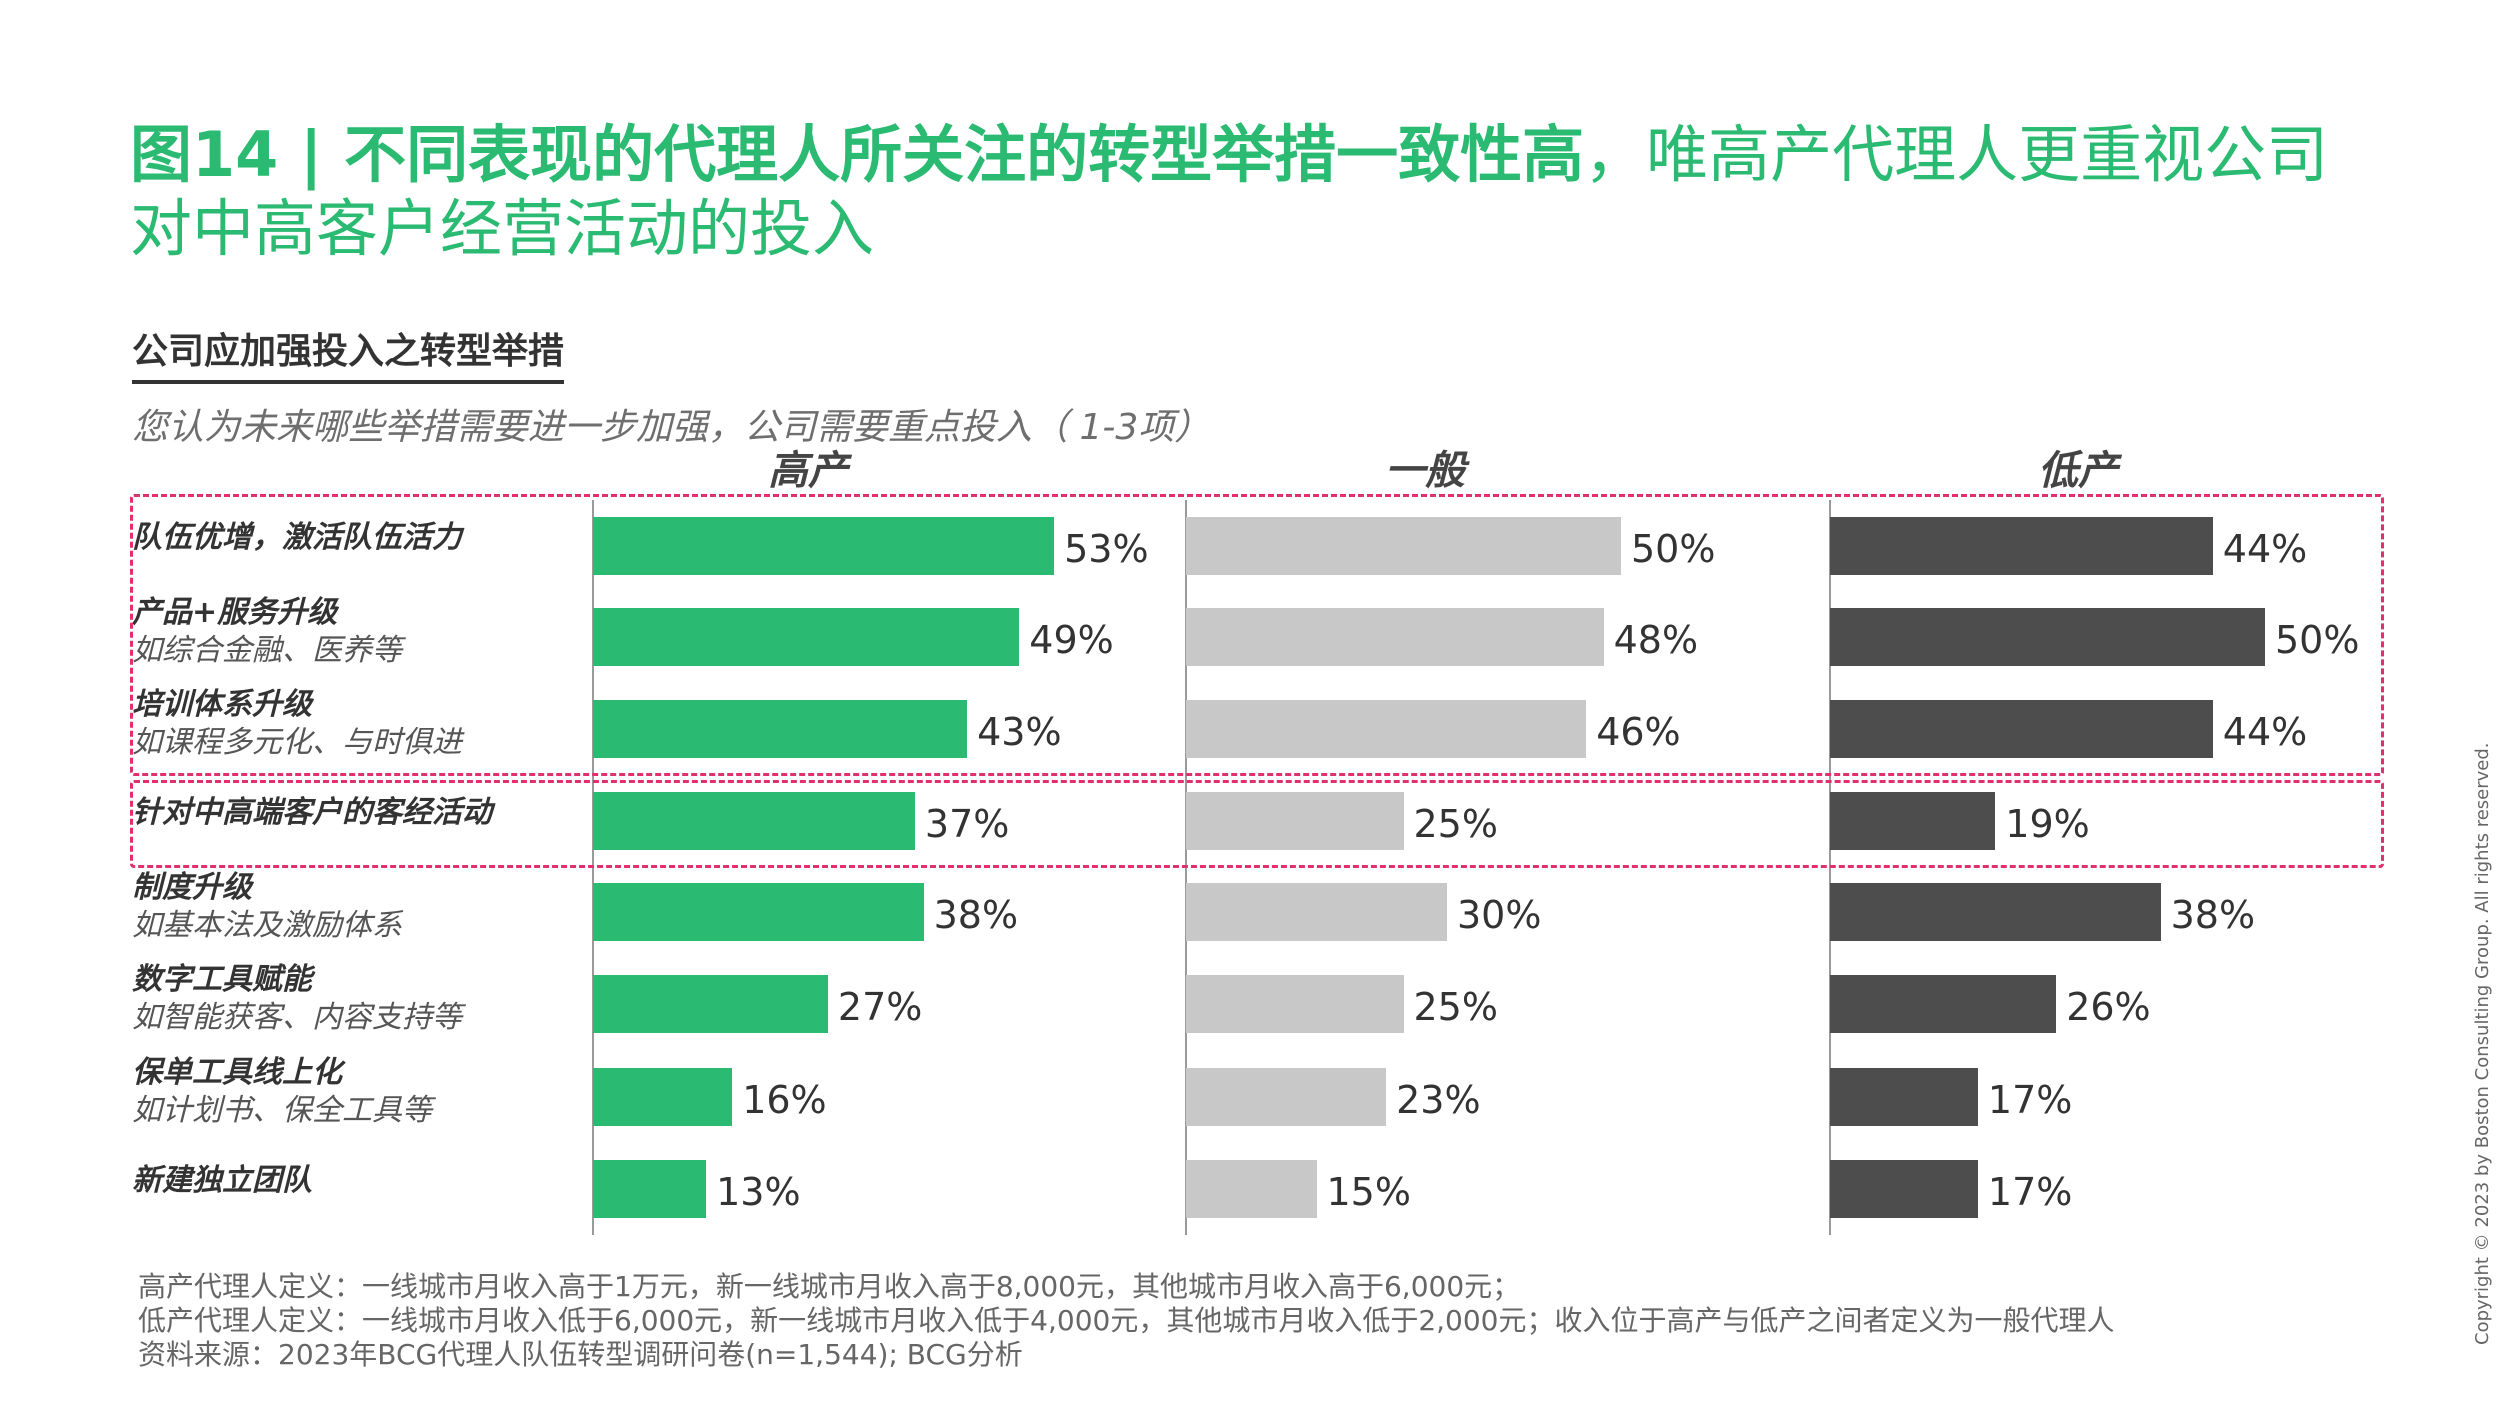 This screenshot has height=1406, width=2500. What do you see at coordinates (222, 979) in the screenshot?
I see `row-label-main: 数字工具赋能` at bounding box center [222, 979].